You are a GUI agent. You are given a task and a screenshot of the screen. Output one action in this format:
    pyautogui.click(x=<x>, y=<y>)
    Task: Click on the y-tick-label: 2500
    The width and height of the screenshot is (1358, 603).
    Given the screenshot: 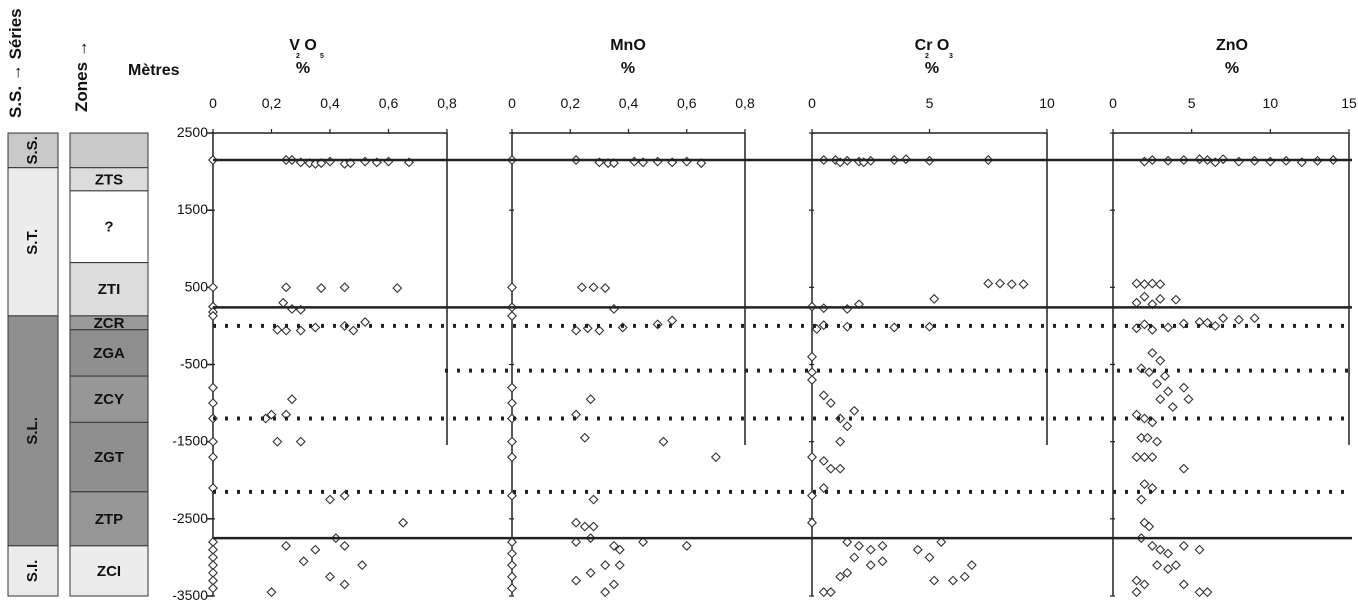 What is the action you would take?
    pyautogui.click(x=192, y=132)
    